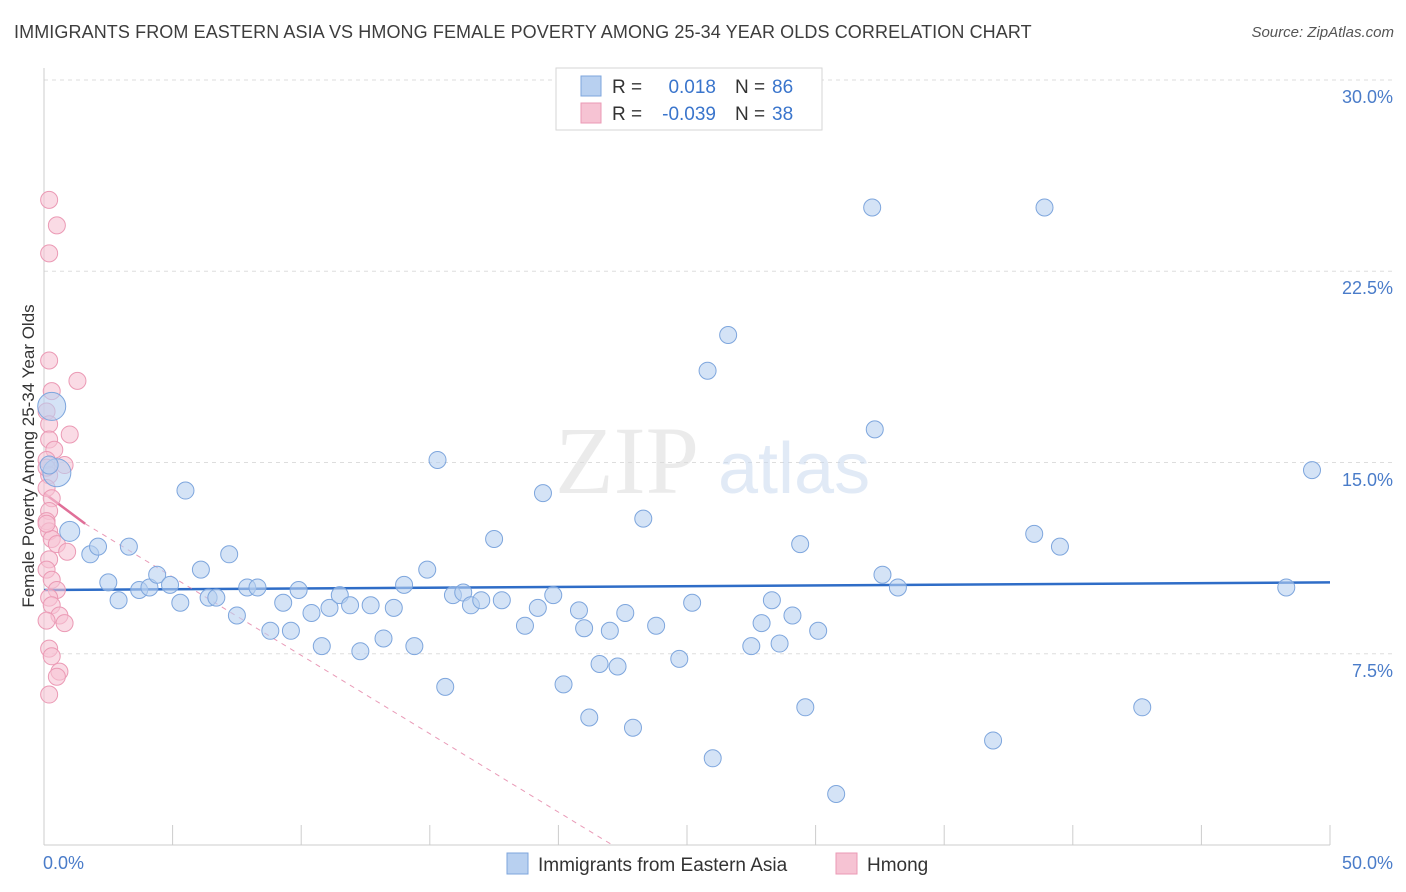 The height and width of the screenshot is (892, 1406). What do you see at coordinates (517, 863) in the screenshot?
I see `series-swatch-blue` at bounding box center [517, 863].